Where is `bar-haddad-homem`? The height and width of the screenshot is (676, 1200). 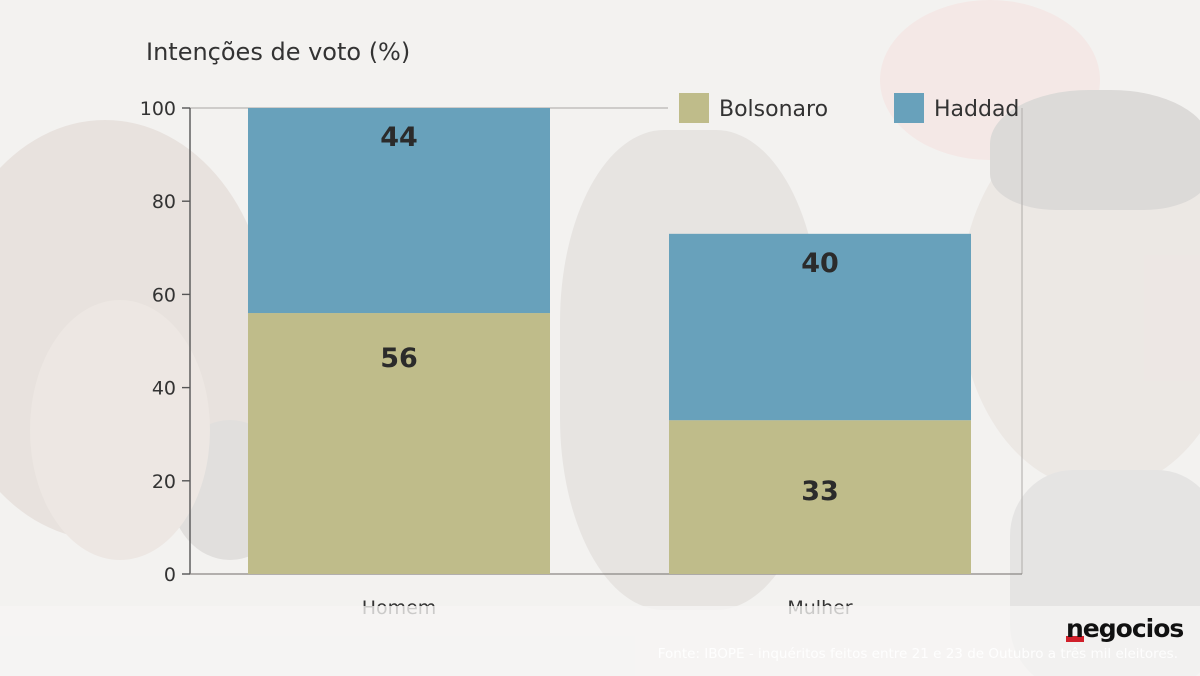
bar-haddad-homem is located at coordinates (399, 211).